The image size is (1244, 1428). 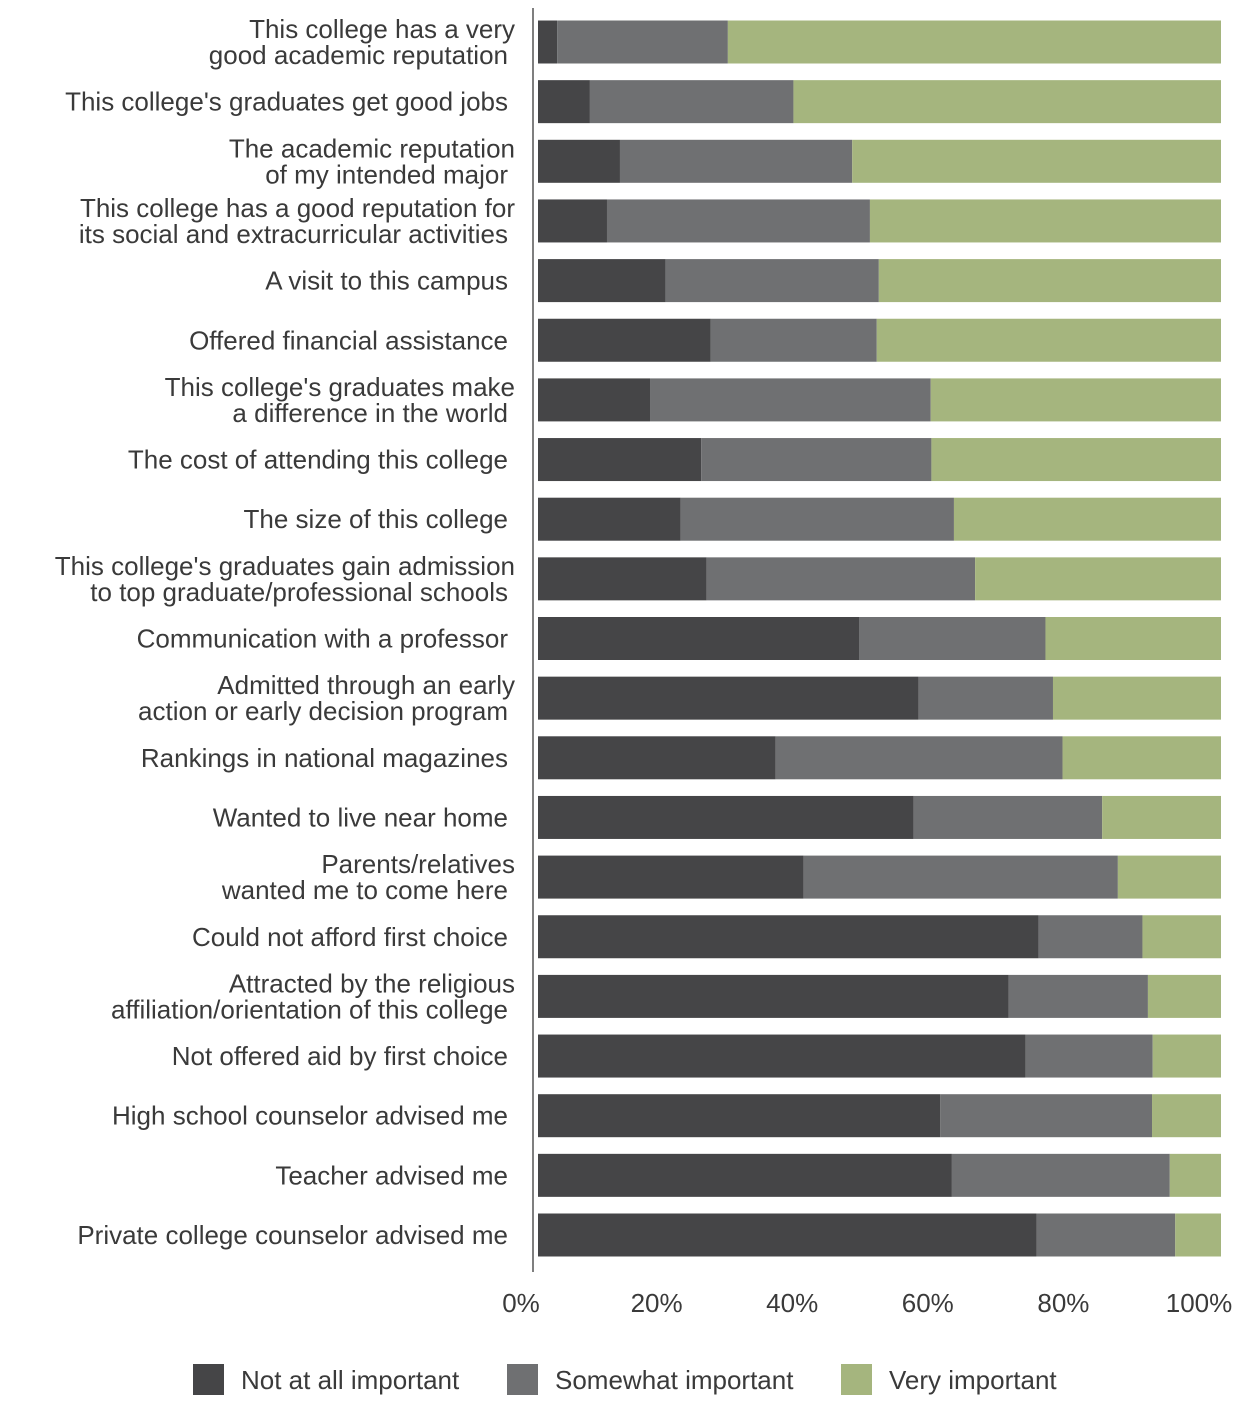 I want to click on category-label-14: Parents/relatives wanted me to come here, so click(x=368, y=877).